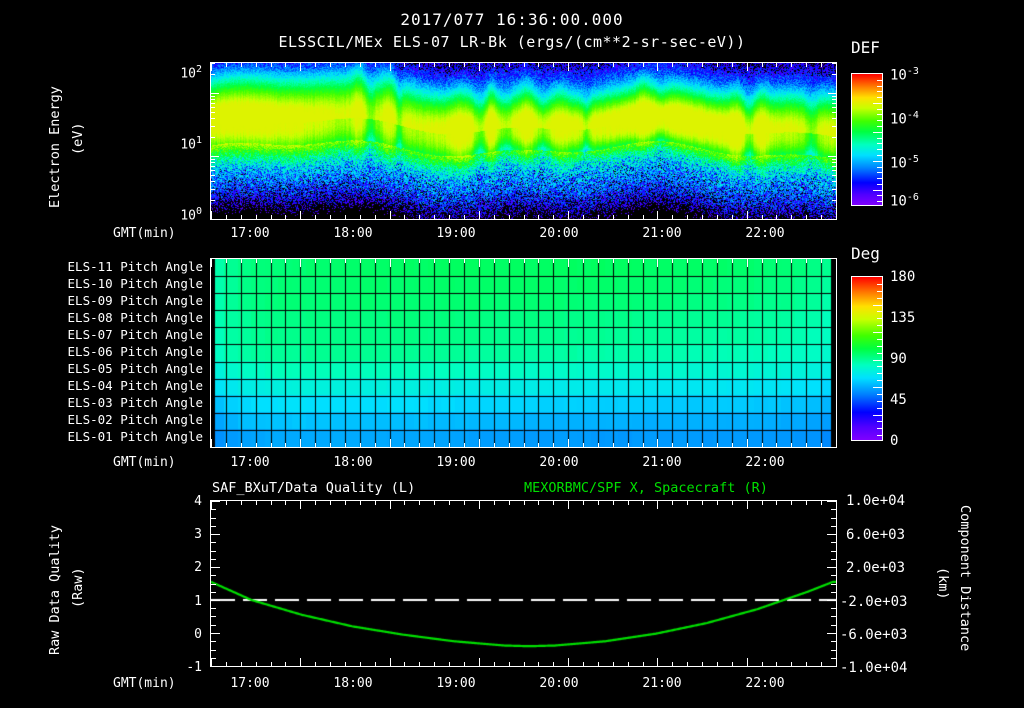  I want to click on def-tick2-exp: -5, so click(912, 159).